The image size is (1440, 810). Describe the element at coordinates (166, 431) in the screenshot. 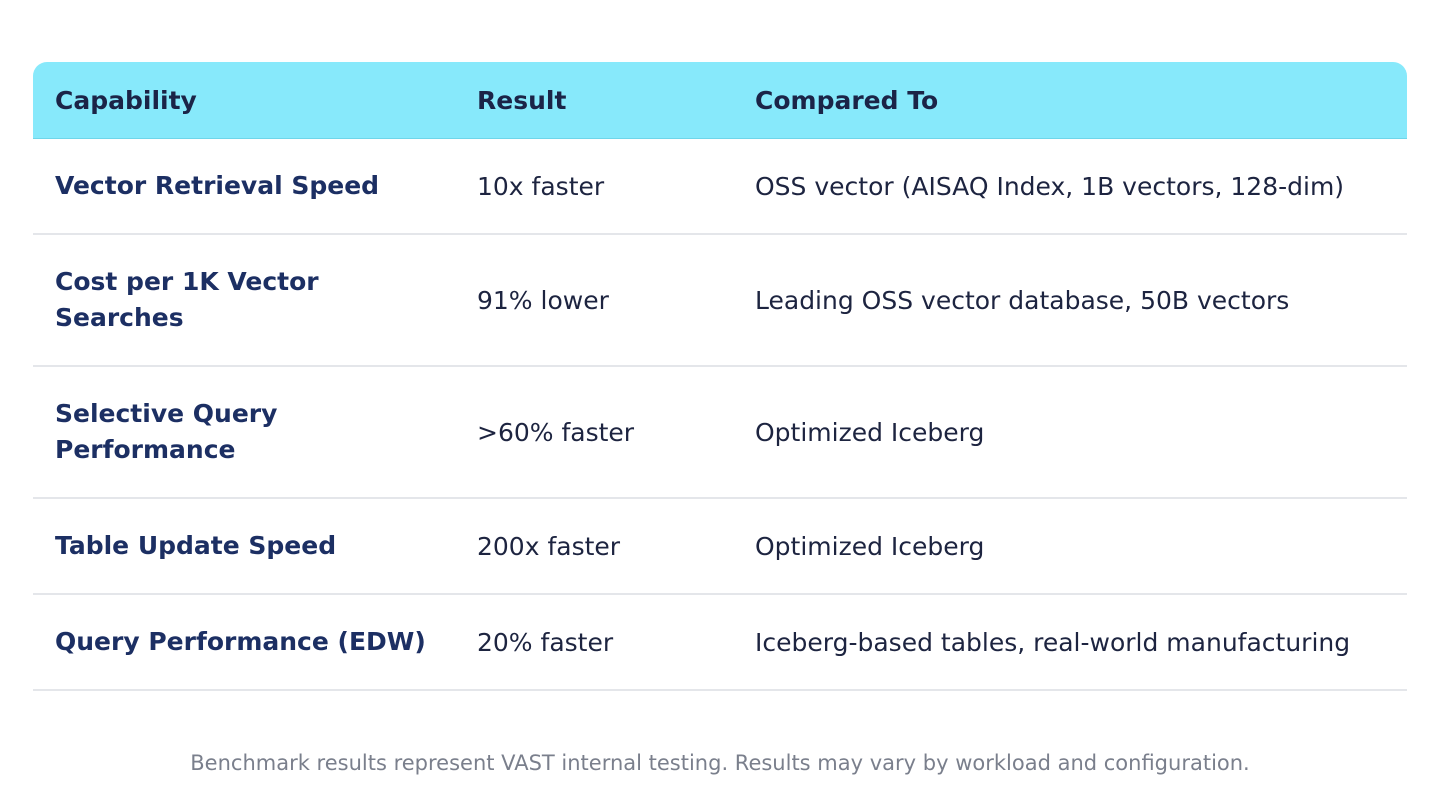

I see `capability-cell: Selective Query Performance` at that location.